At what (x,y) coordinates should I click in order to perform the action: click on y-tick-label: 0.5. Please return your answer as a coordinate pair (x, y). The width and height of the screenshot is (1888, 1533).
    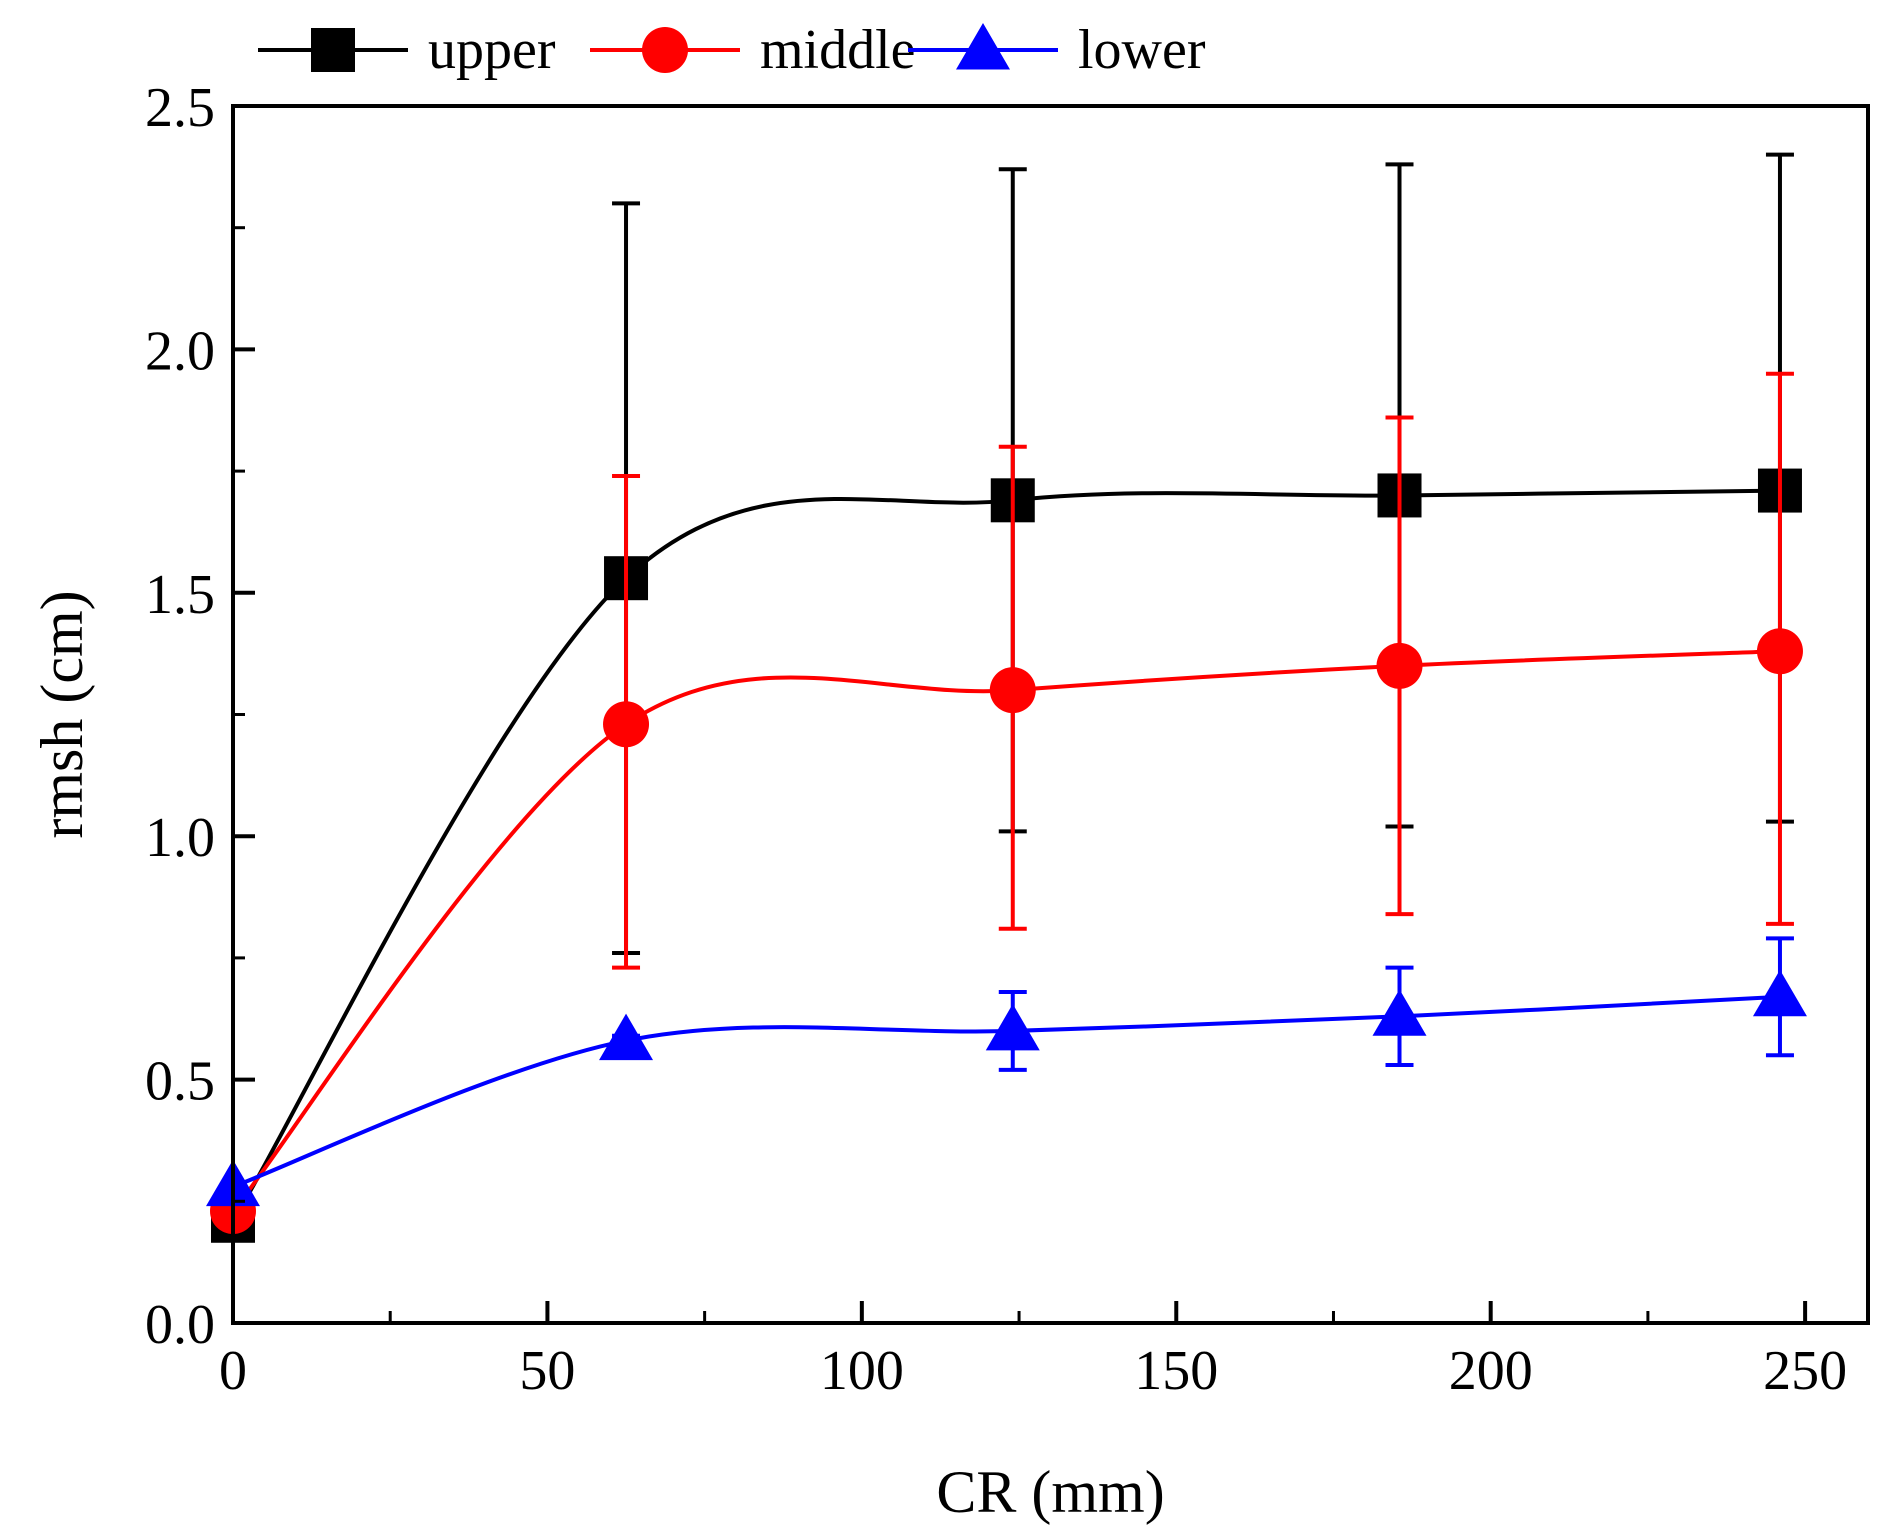
    Looking at the image, I should click on (180, 1082).